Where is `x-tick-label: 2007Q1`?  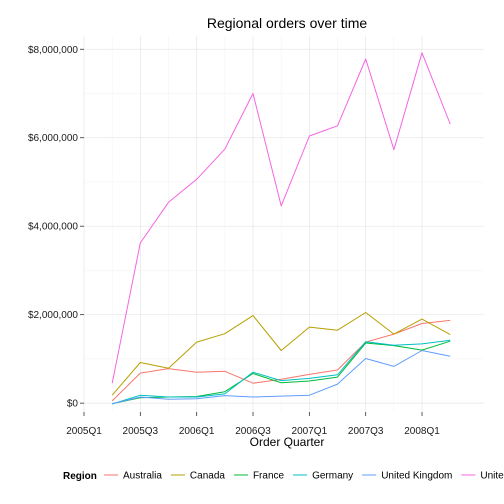
x-tick-label: 2007Q1 is located at coordinates (310, 431).